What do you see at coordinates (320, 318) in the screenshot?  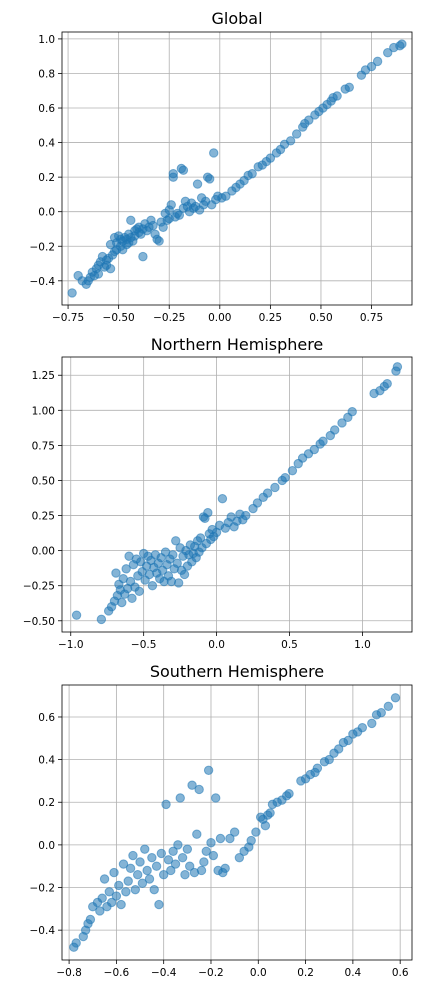 I see `x-tick-label: 0.50` at bounding box center [320, 318].